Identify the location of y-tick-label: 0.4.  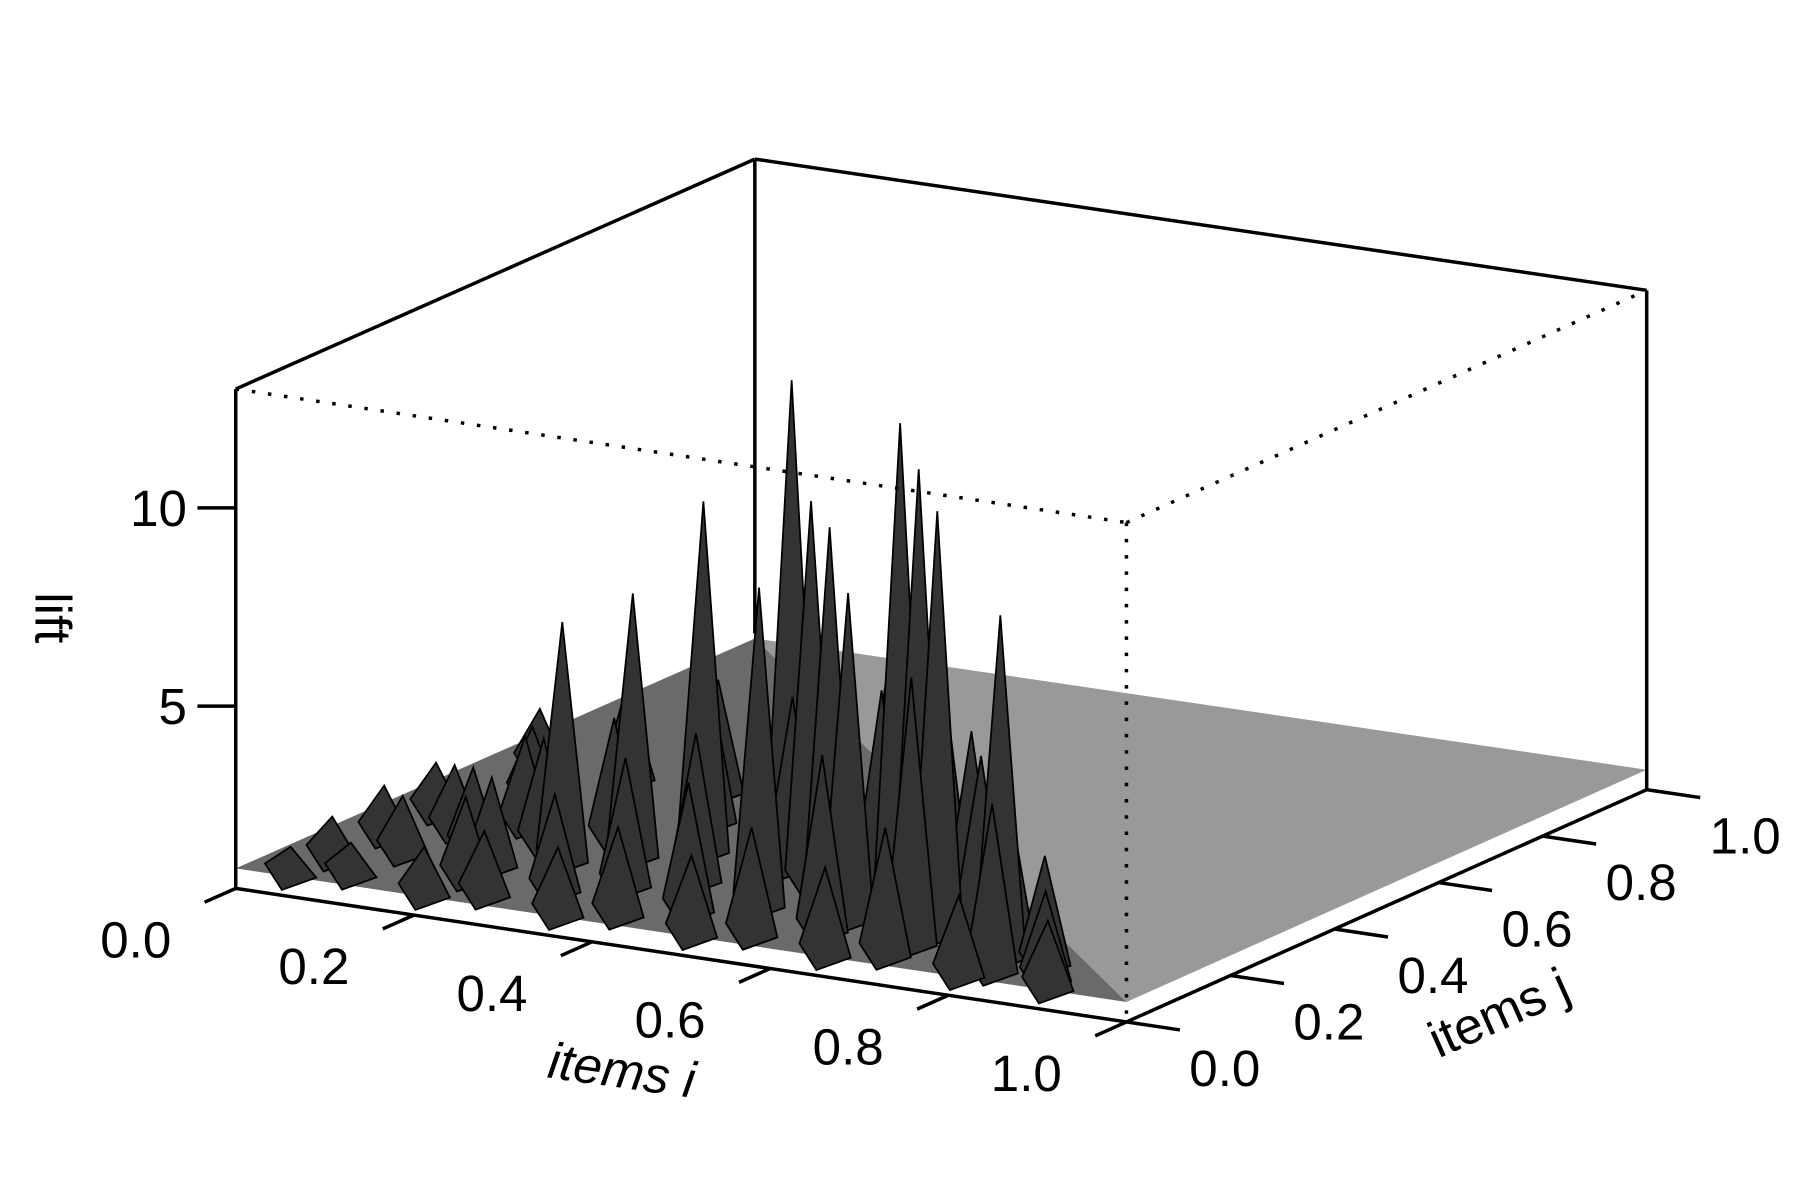
(1432, 975).